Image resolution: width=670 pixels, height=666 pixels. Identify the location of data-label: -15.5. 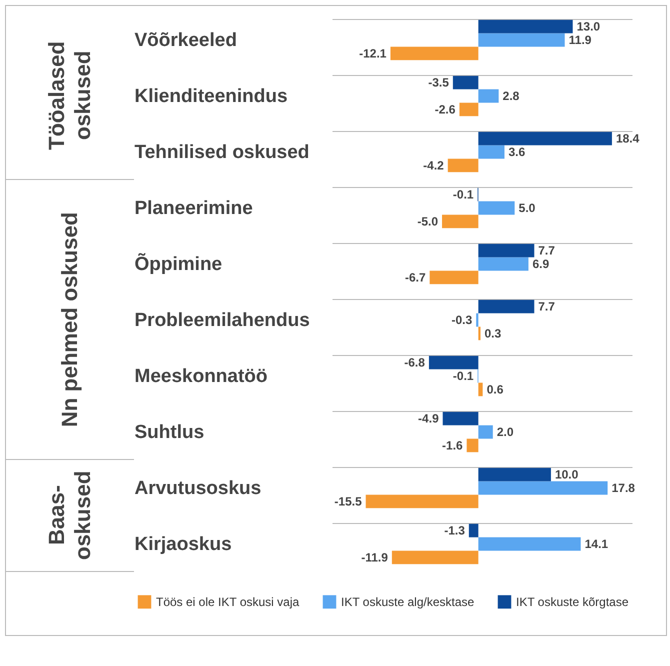
(348, 501).